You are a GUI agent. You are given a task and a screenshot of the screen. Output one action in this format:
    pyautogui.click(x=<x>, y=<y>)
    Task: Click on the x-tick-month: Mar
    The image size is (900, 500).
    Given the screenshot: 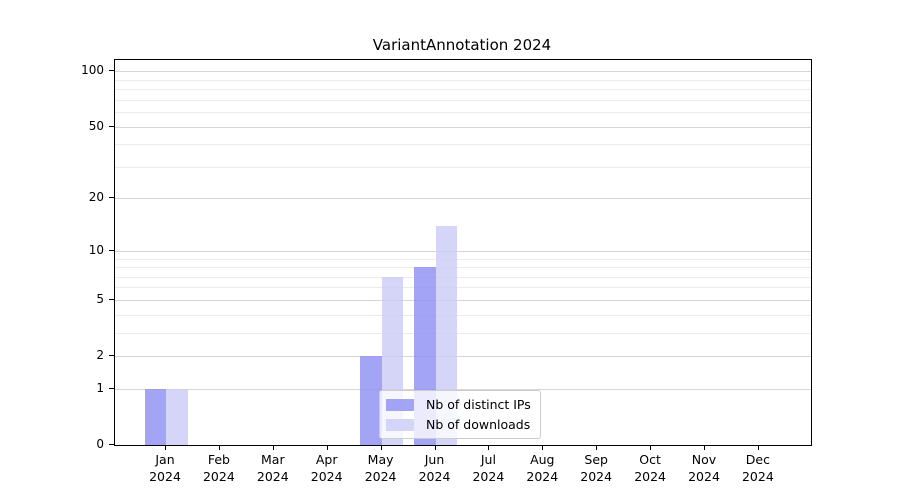 What is the action you would take?
    pyautogui.click(x=273, y=459)
    